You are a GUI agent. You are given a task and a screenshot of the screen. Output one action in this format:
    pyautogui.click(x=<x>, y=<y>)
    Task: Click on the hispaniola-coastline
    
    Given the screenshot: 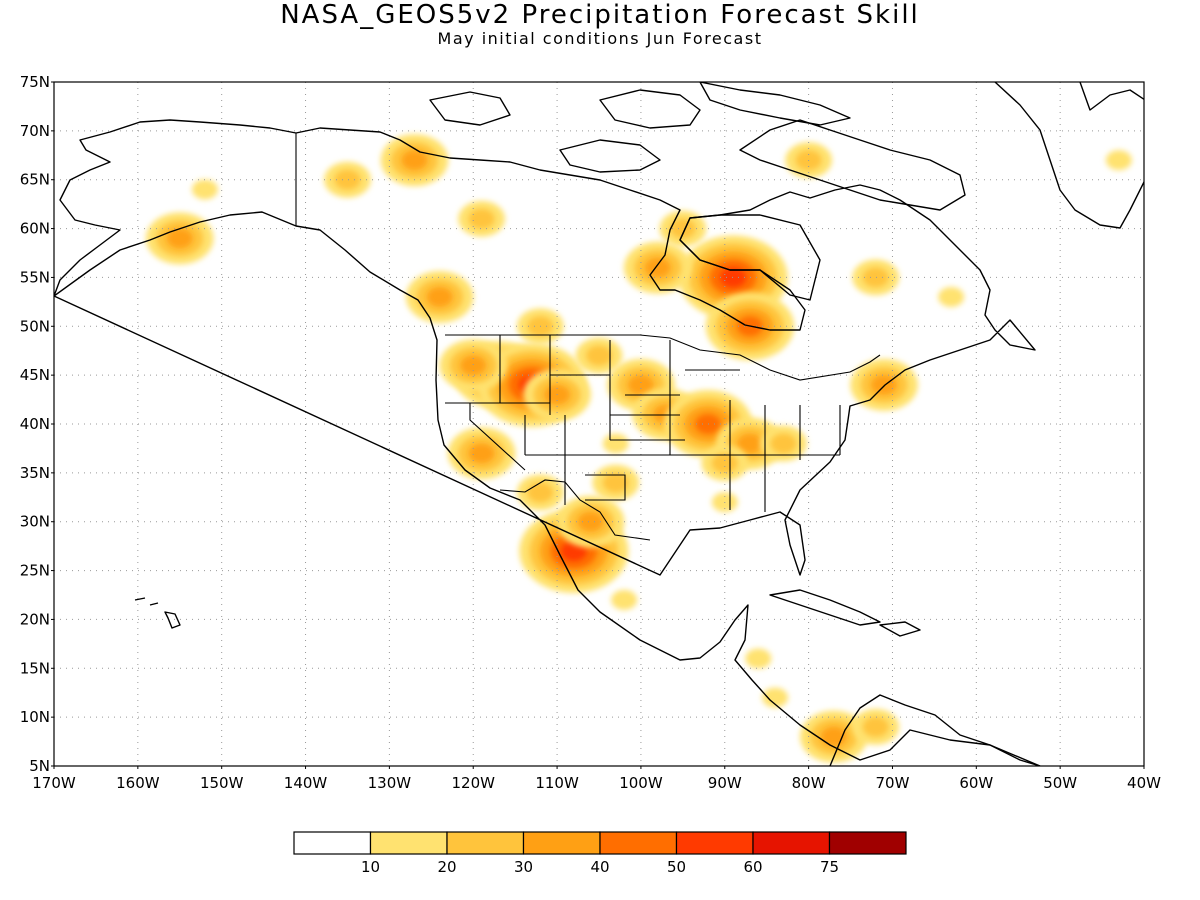 What is the action you would take?
    pyautogui.click(x=900, y=629)
    